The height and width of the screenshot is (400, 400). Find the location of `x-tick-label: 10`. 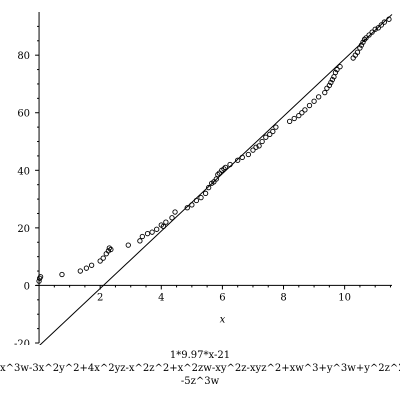

x-tick-label: 10 is located at coordinates (344, 297).